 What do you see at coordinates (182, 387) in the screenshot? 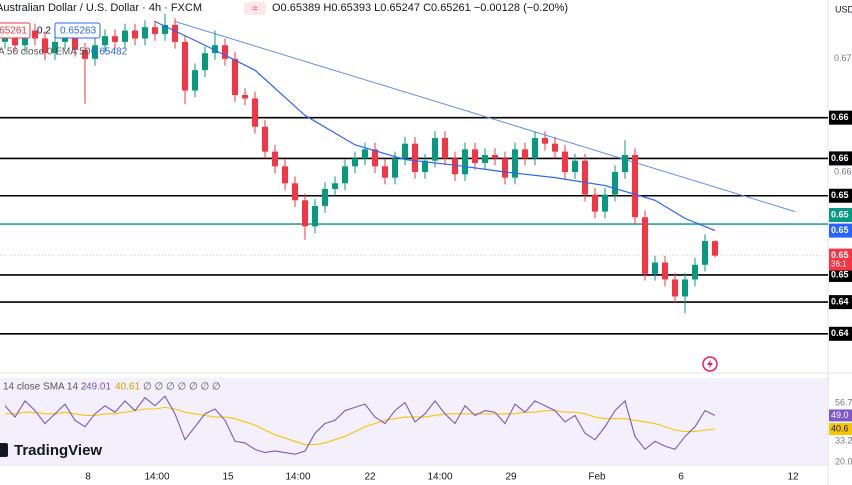
I see `na-flags: ∅ ∅ ∅ ∅ ∅ ∅ ∅` at bounding box center [182, 387].